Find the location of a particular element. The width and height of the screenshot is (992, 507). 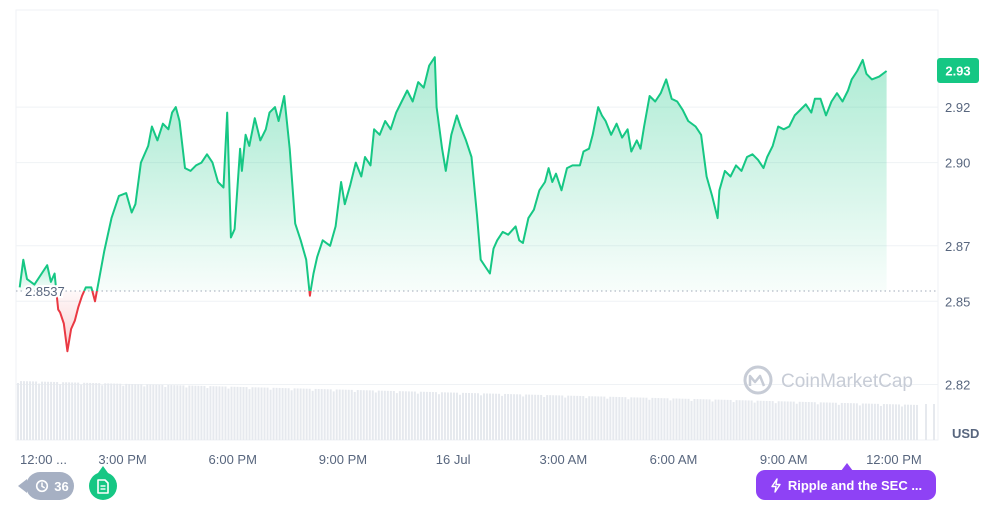

events-badge: 36 is located at coordinates (46, 486).